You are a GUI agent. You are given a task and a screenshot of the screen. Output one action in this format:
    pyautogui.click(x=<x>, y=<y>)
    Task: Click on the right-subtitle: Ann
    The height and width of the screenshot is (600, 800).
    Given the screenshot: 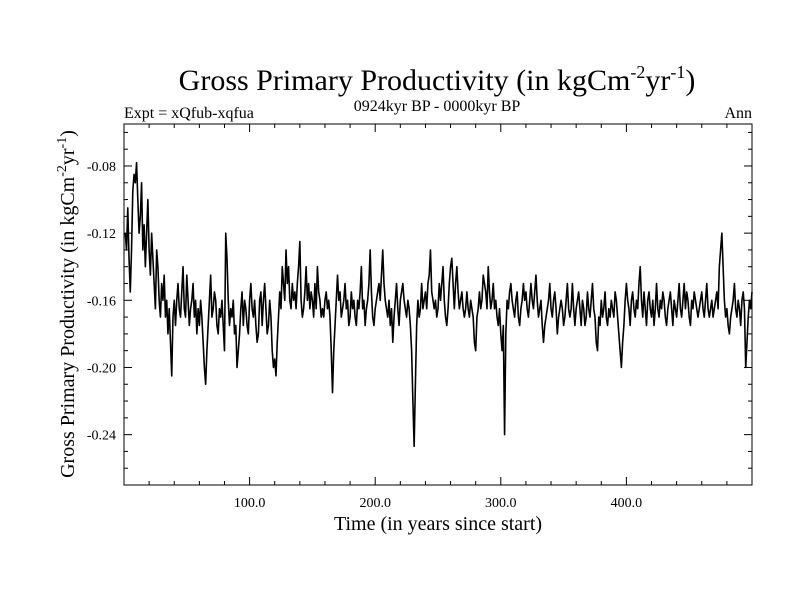 What is the action you would take?
    pyautogui.click(x=738, y=113)
    